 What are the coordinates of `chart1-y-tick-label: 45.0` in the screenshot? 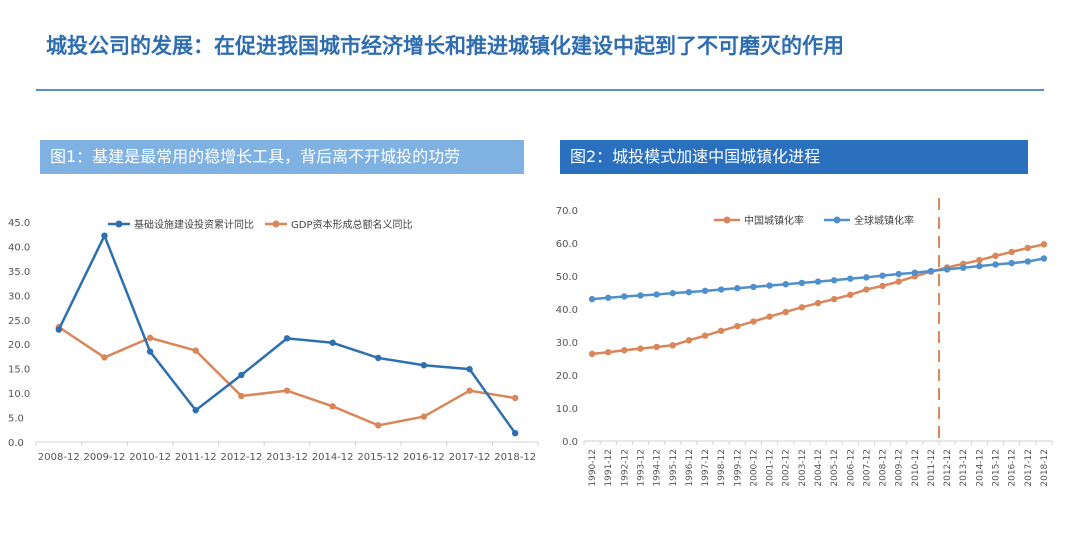 It's located at (19, 223).